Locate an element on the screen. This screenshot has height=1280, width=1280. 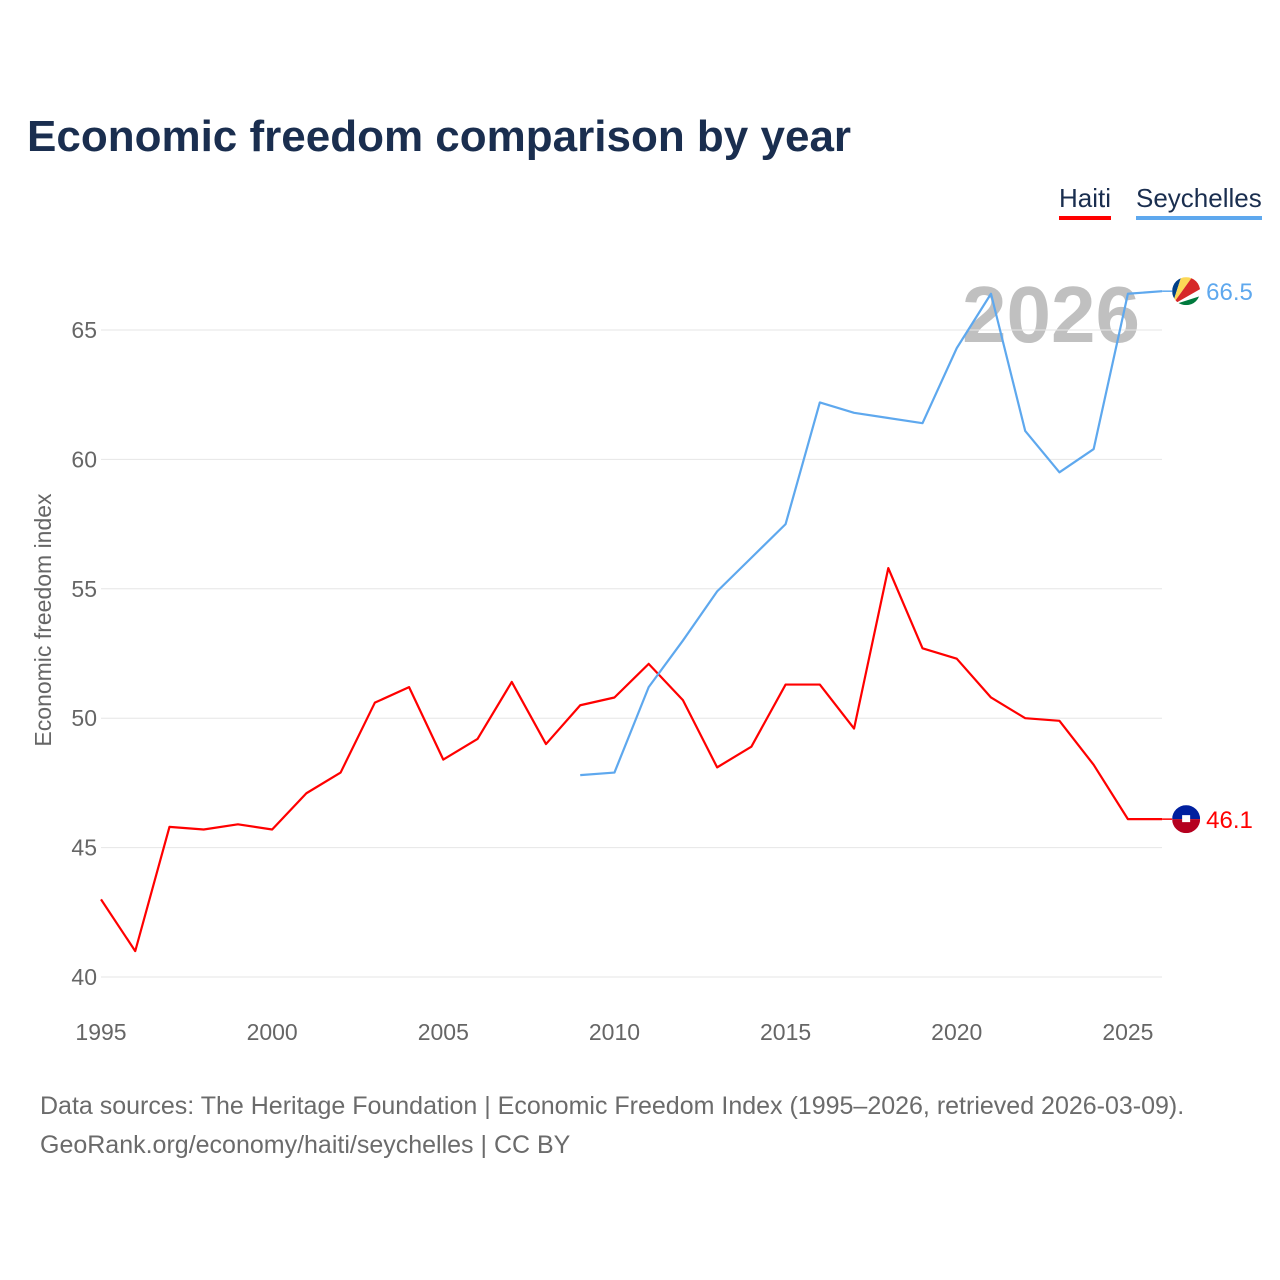
y-tick-label: 50 is located at coordinates (84, 718).